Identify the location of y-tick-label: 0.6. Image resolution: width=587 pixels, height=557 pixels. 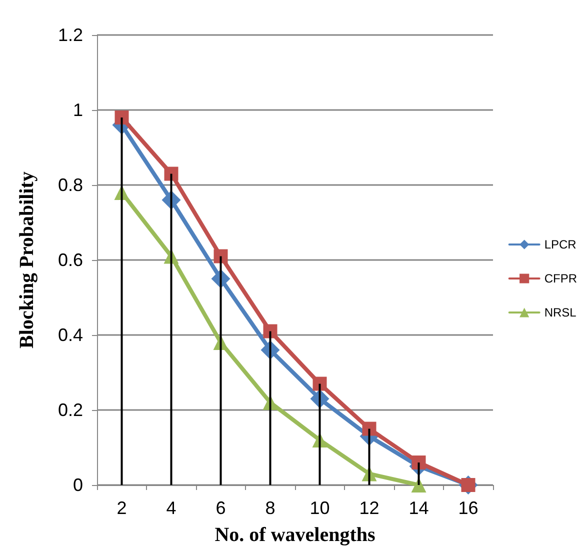
(70, 260).